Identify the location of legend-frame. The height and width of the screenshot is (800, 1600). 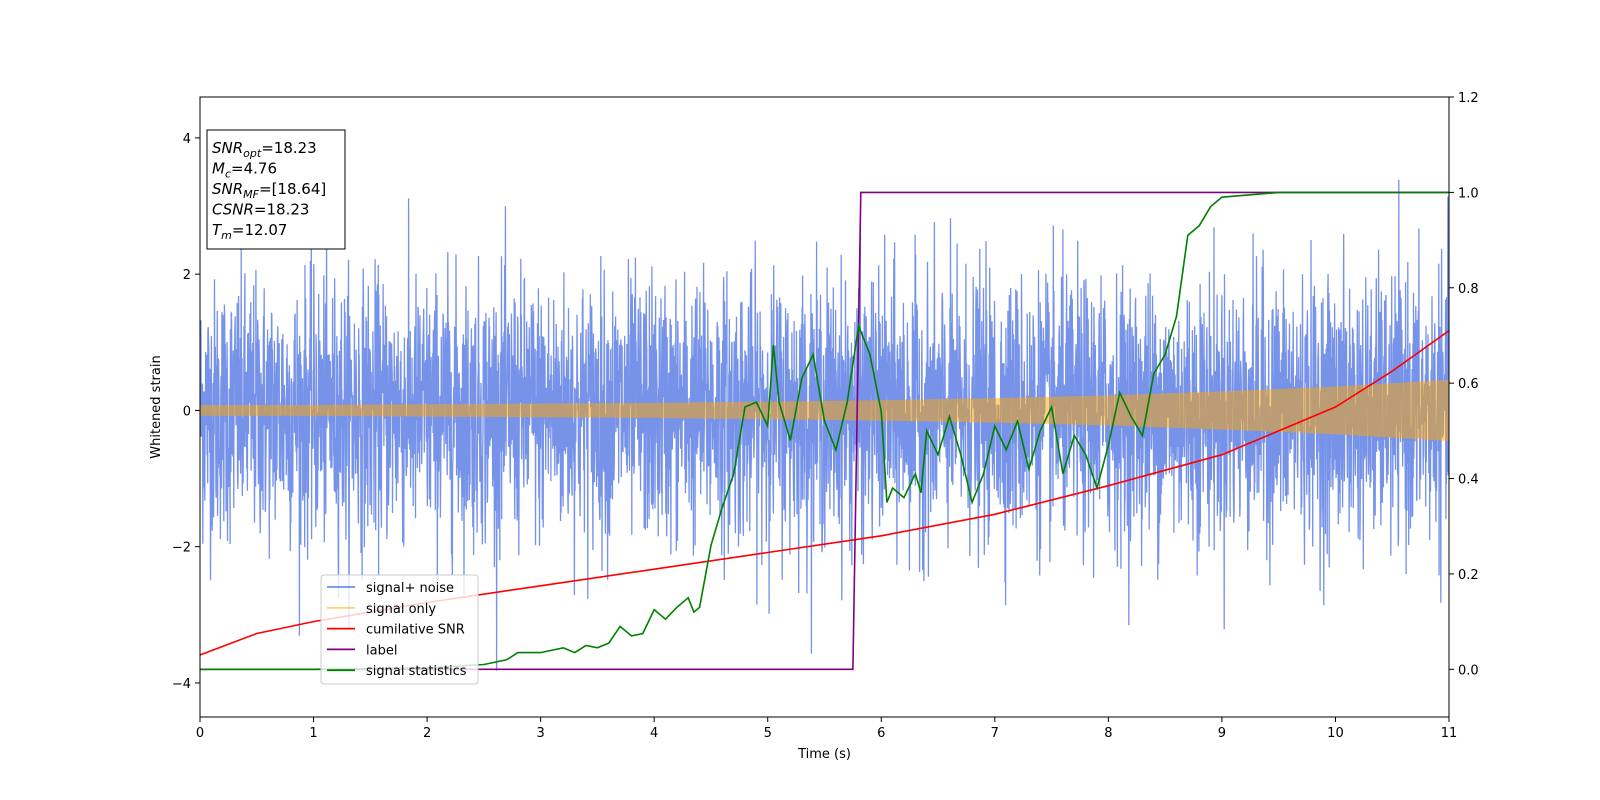
(399, 629).